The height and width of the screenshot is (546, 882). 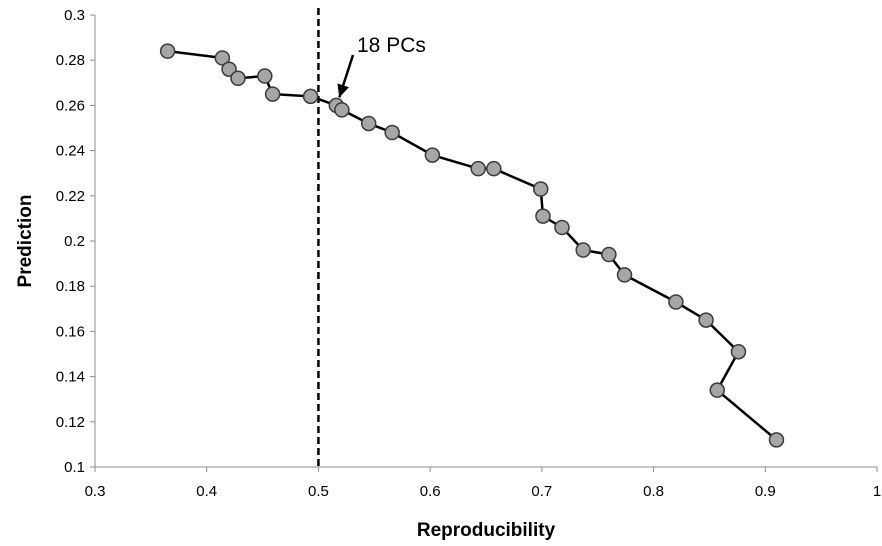 What do you see at coordinates (70, 422) in the screenshot?
I see `y-tick-label: 0.12` at bounding box center [70, 422].